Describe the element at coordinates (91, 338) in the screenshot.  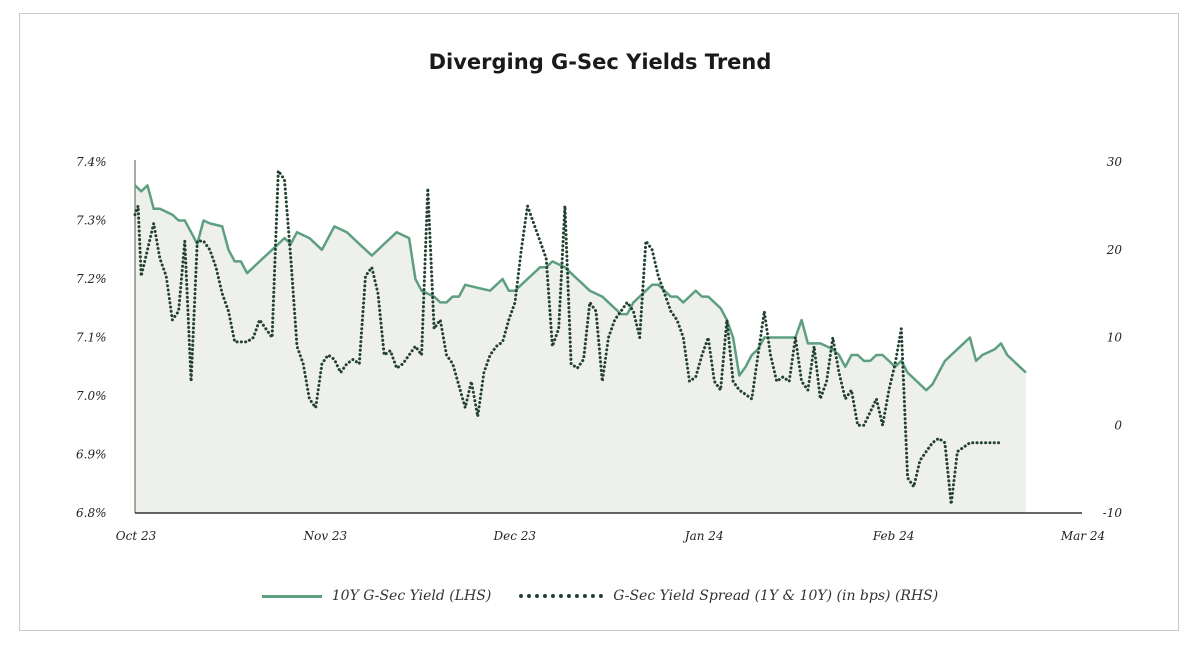
I see `y-tick-left: 7.1%` at that location.